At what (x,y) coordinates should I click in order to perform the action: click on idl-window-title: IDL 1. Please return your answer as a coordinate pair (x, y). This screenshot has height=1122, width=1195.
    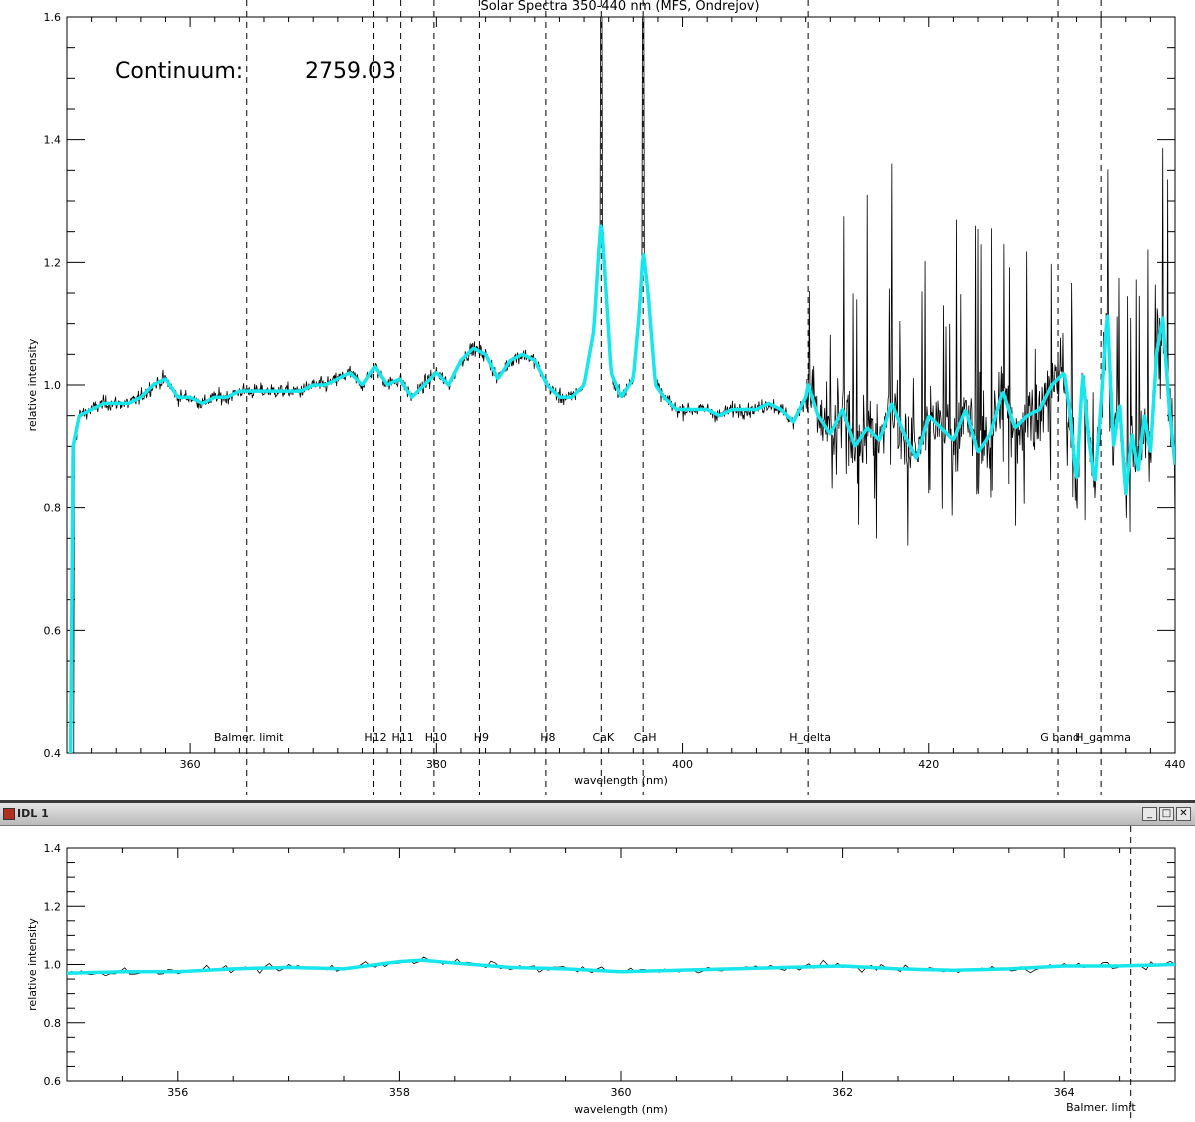
    Looking at the image, I should click on (33, 813).